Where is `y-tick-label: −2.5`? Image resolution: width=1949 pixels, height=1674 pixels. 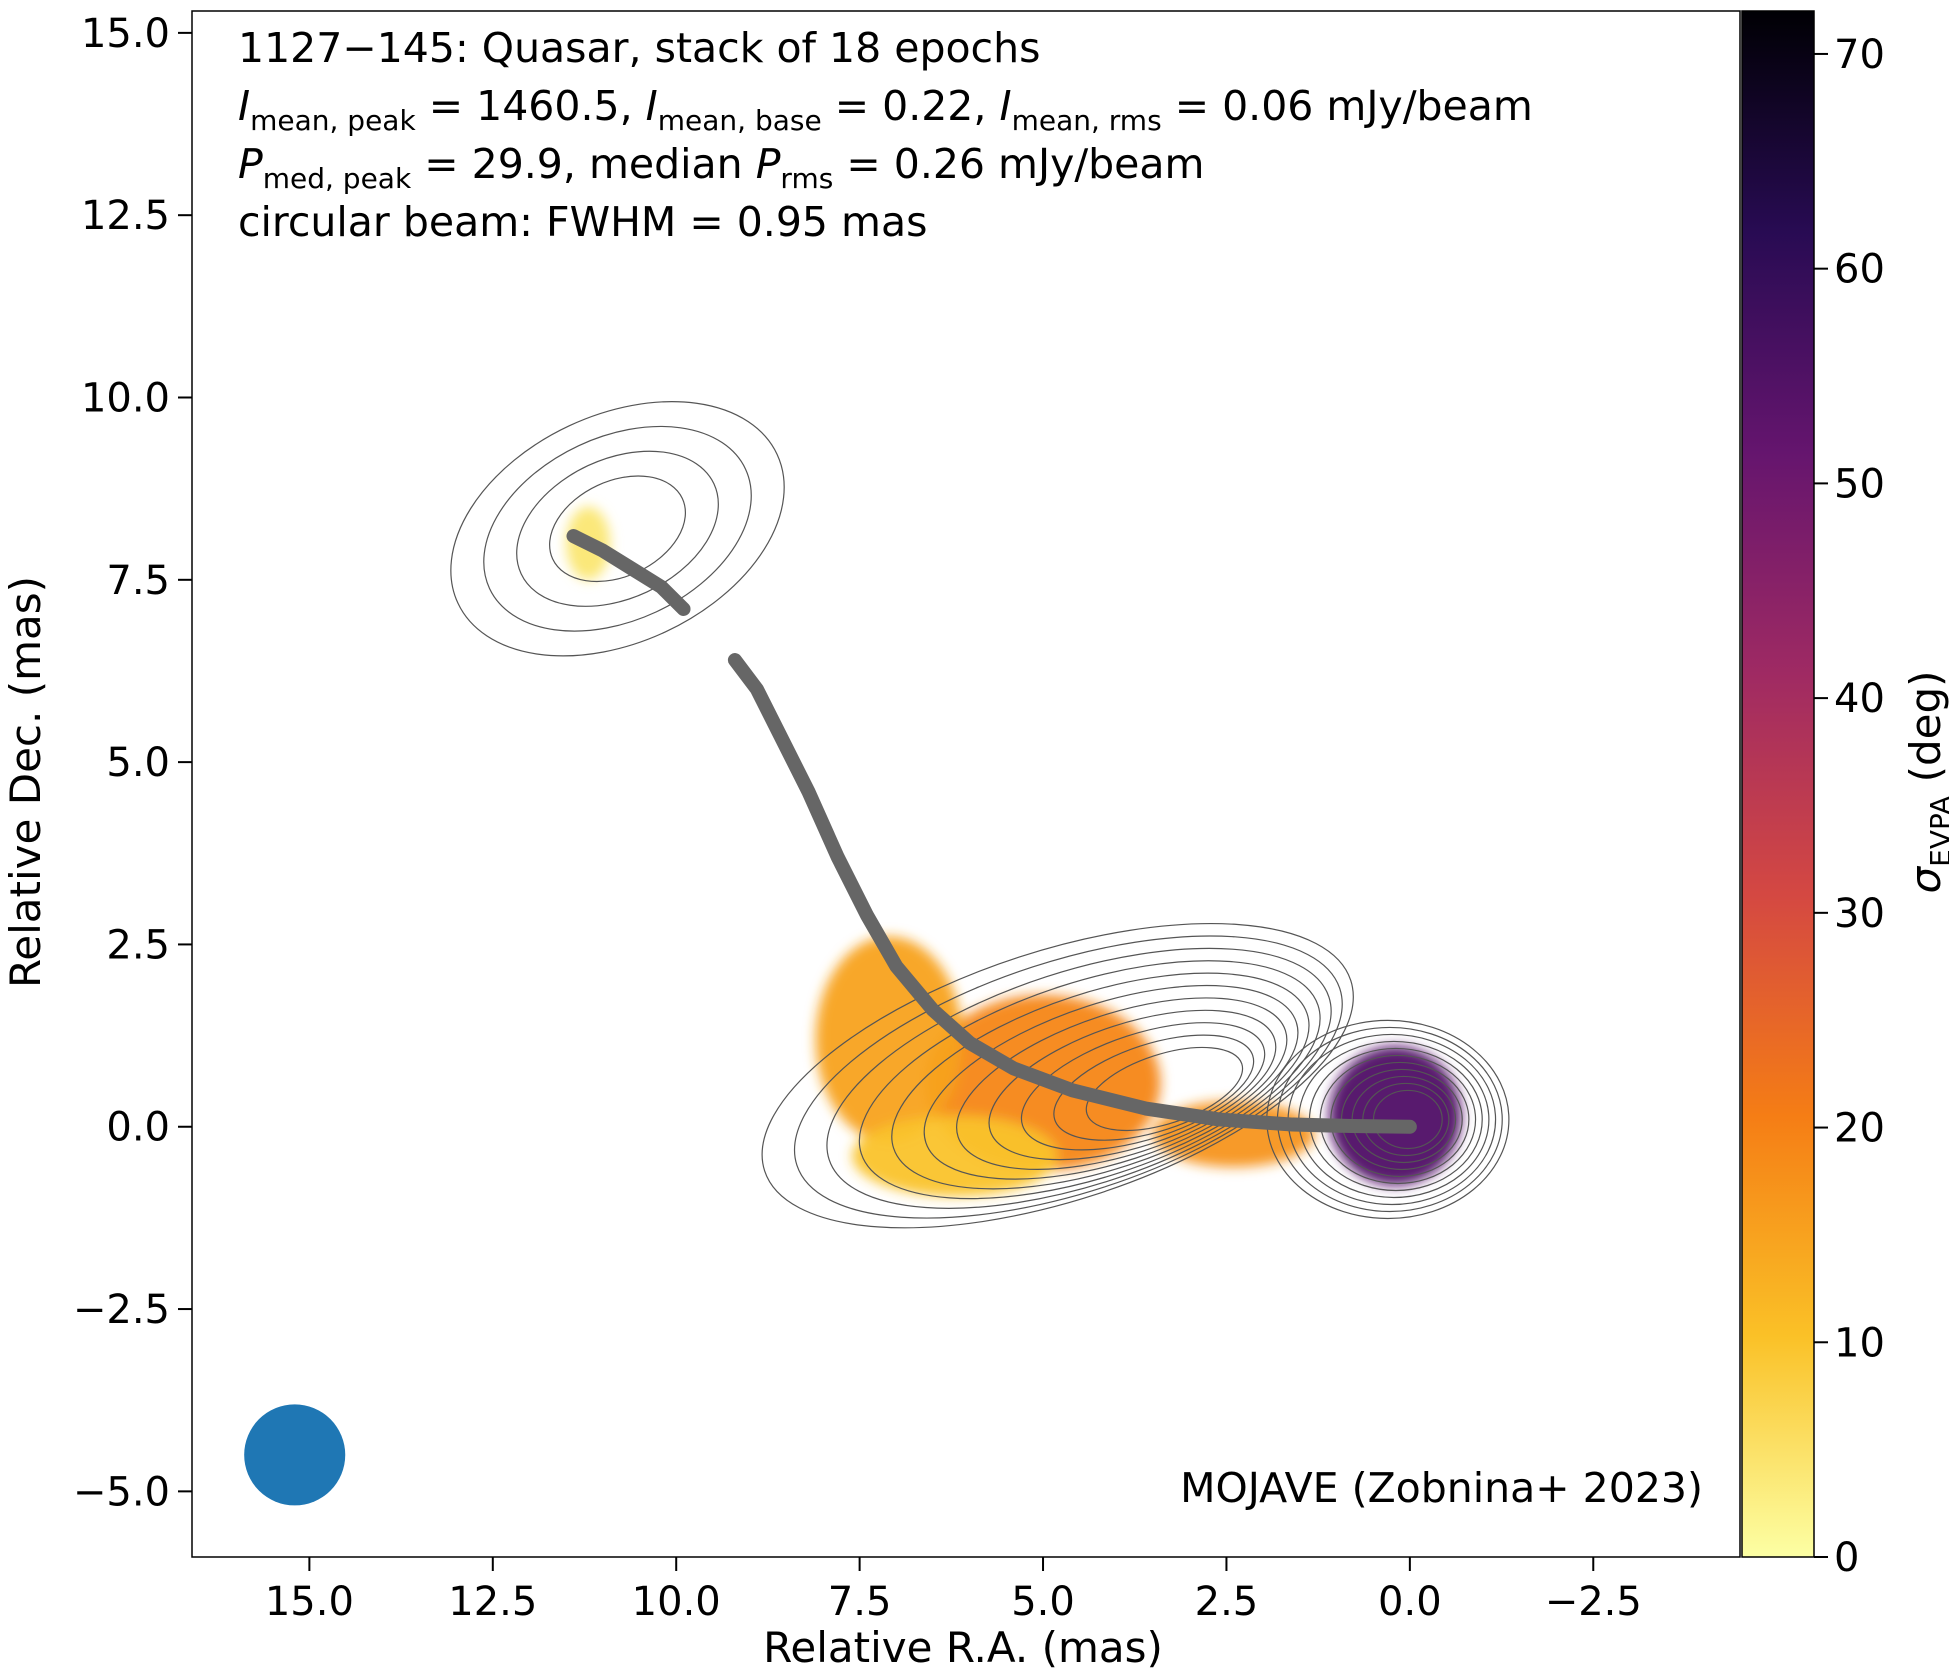 y-tick-label: −2.5 is located at coordinates (121, 1310).